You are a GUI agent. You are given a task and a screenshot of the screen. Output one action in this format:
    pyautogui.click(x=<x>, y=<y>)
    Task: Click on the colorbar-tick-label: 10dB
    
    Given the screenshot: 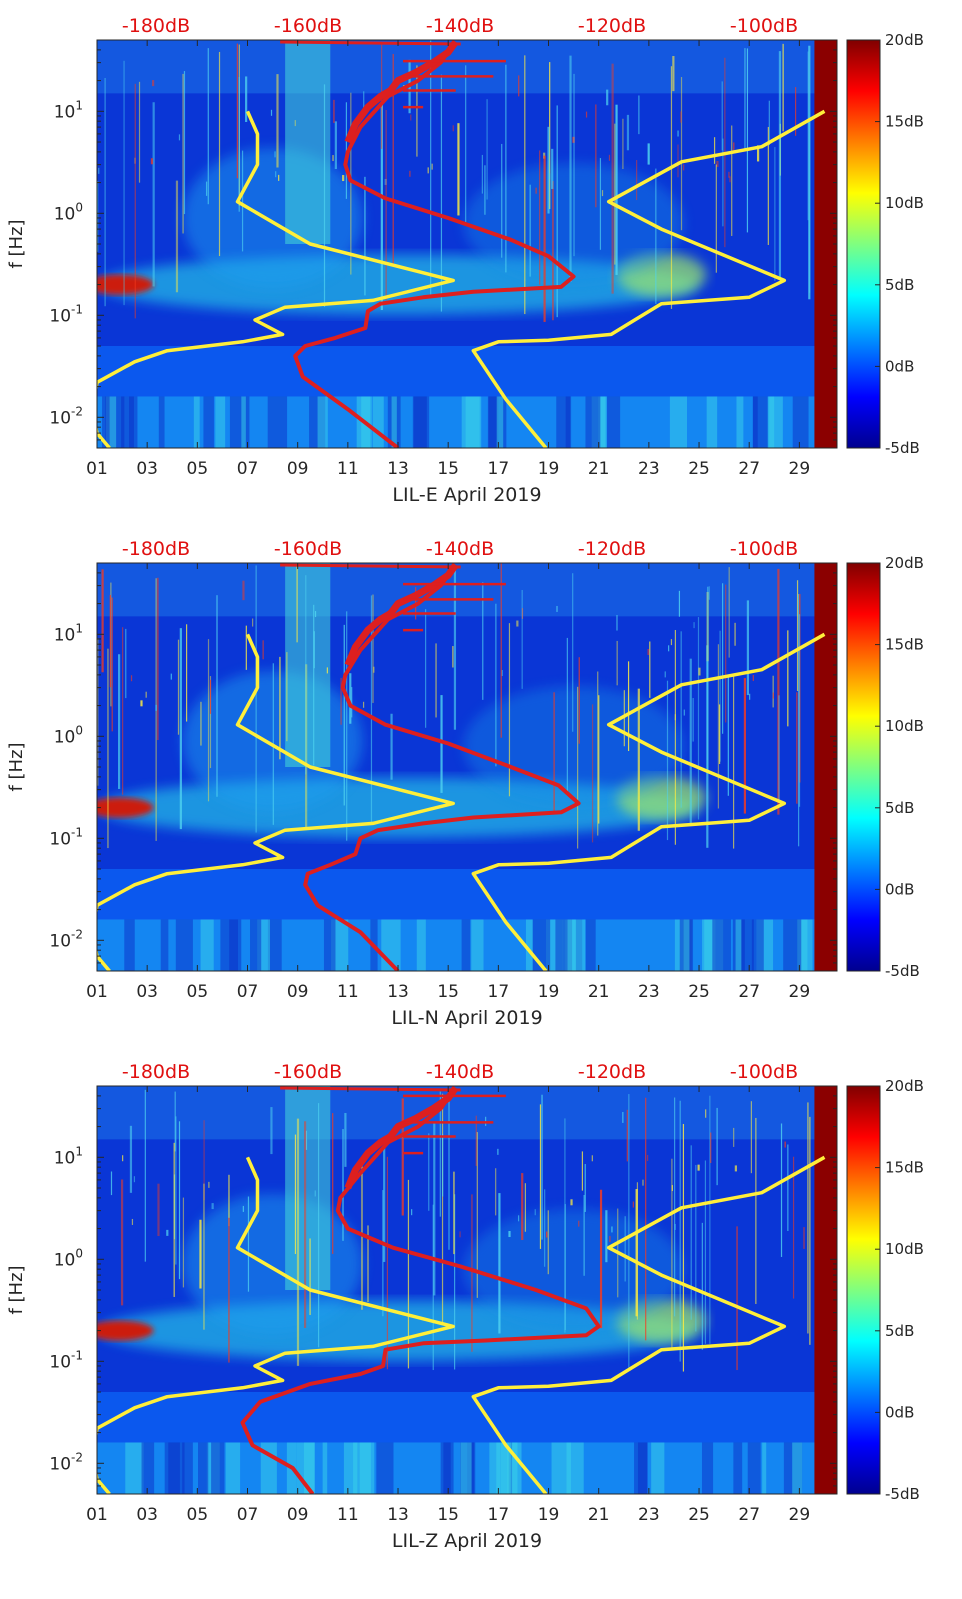 What is the action you would take?
    pyautogui.click(x=904, y=203)
    